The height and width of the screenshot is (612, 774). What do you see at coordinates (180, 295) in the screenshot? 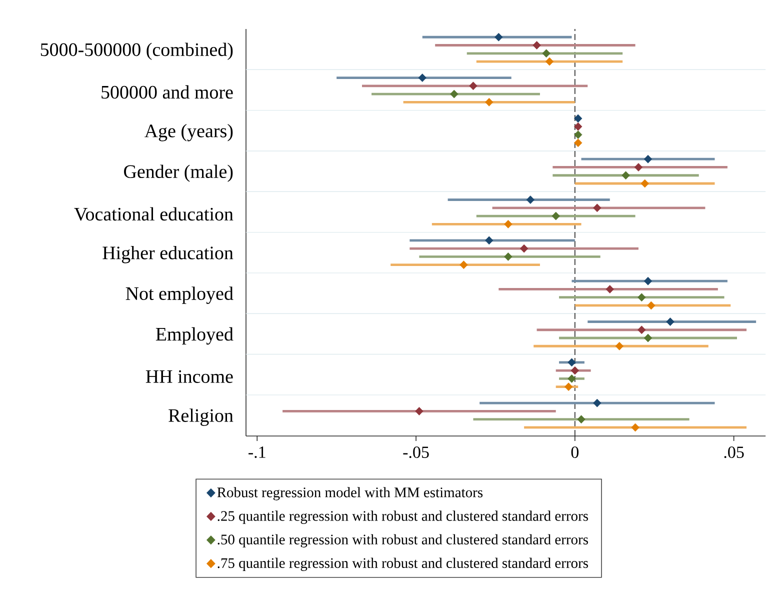
I see `y-tick-label: Not employed` at bounding box center [180, 295].